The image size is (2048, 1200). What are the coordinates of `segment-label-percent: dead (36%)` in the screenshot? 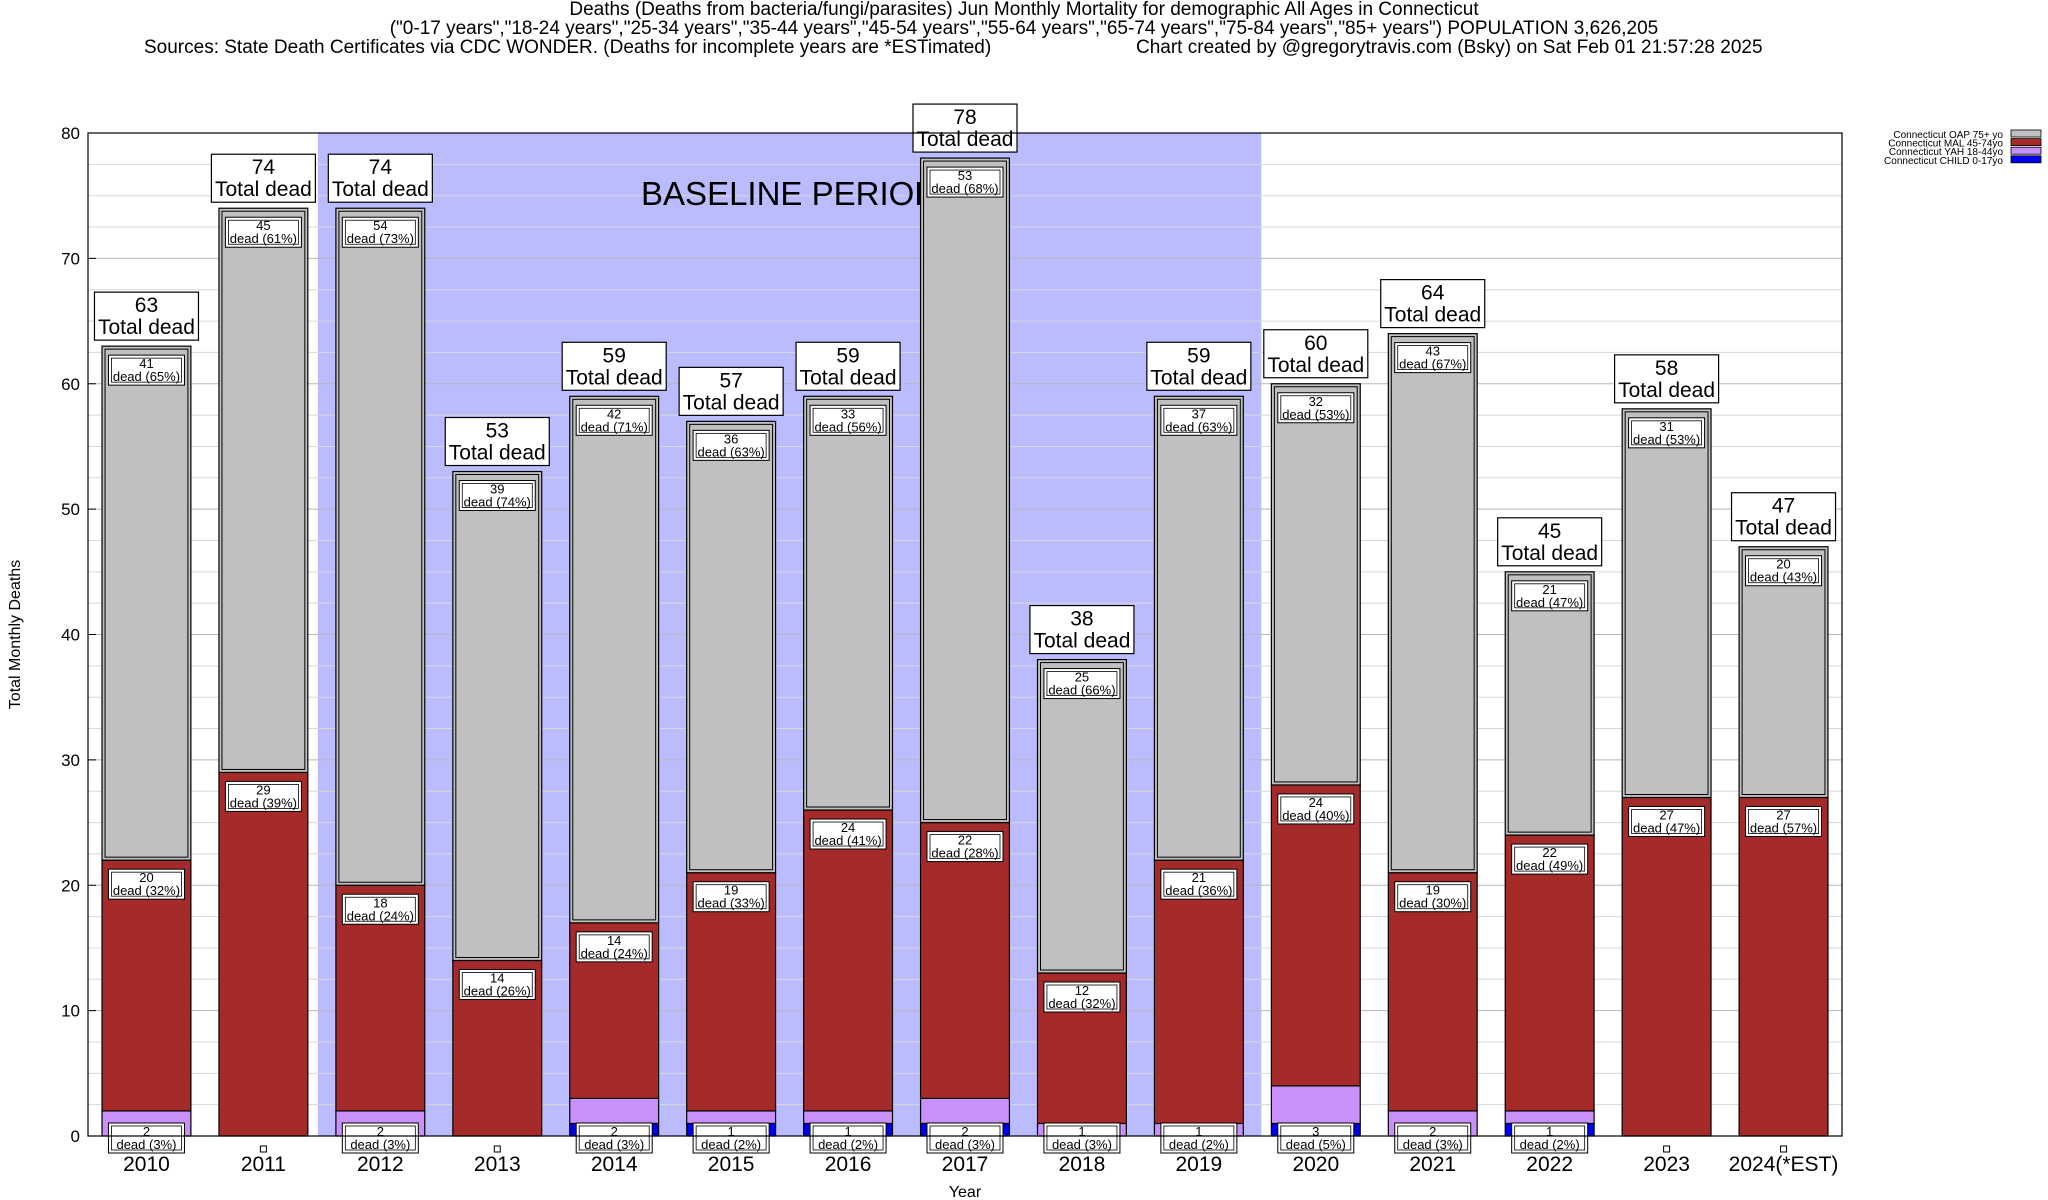 It's located at (1198, 890).